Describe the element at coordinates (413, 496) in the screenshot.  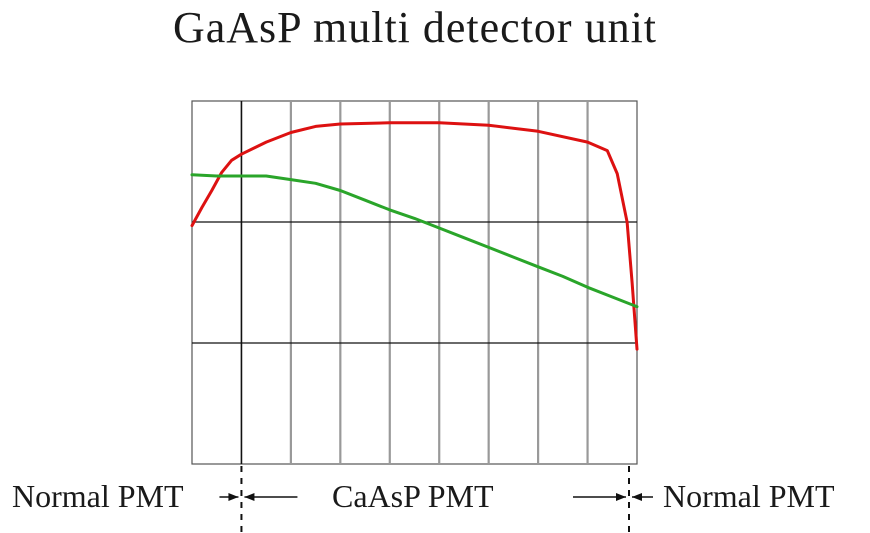
I see `region-label-middle: CaAsP PMT` at that location.